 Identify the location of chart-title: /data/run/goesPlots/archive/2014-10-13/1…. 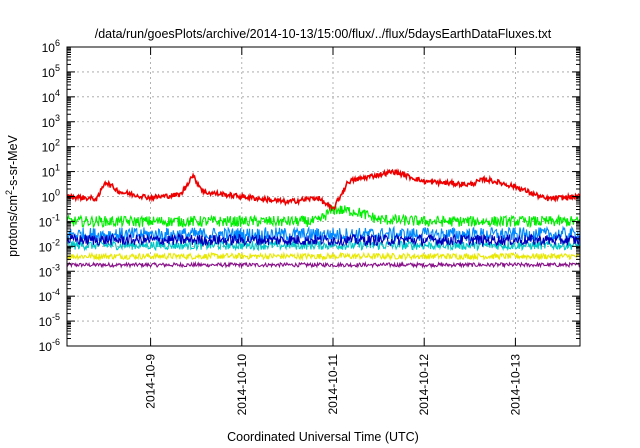
(323, 34).